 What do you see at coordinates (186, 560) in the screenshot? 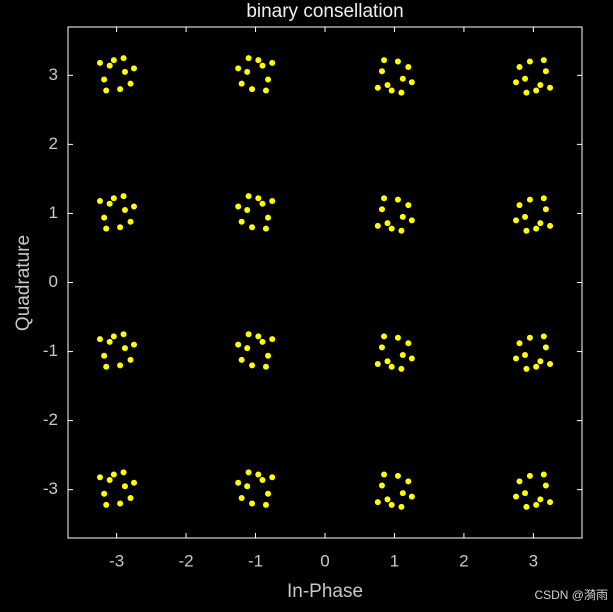
I see `x-tick-label: -2` at bounding box center [186, 560].